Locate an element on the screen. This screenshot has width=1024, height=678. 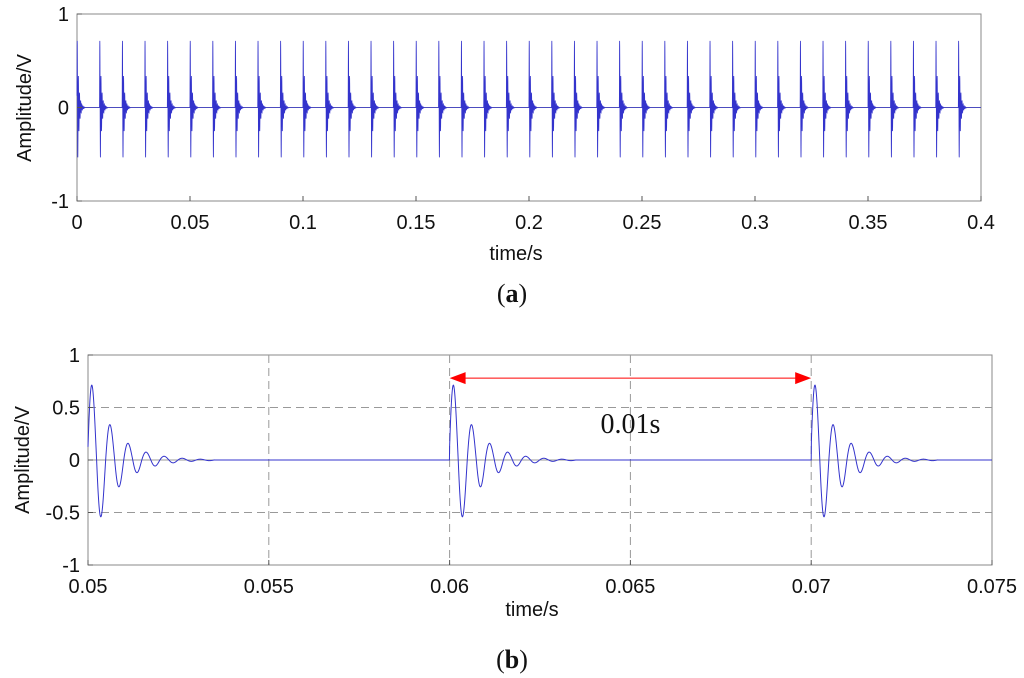
x-tick-label: 0.075 is located at coordinates (992, 587).